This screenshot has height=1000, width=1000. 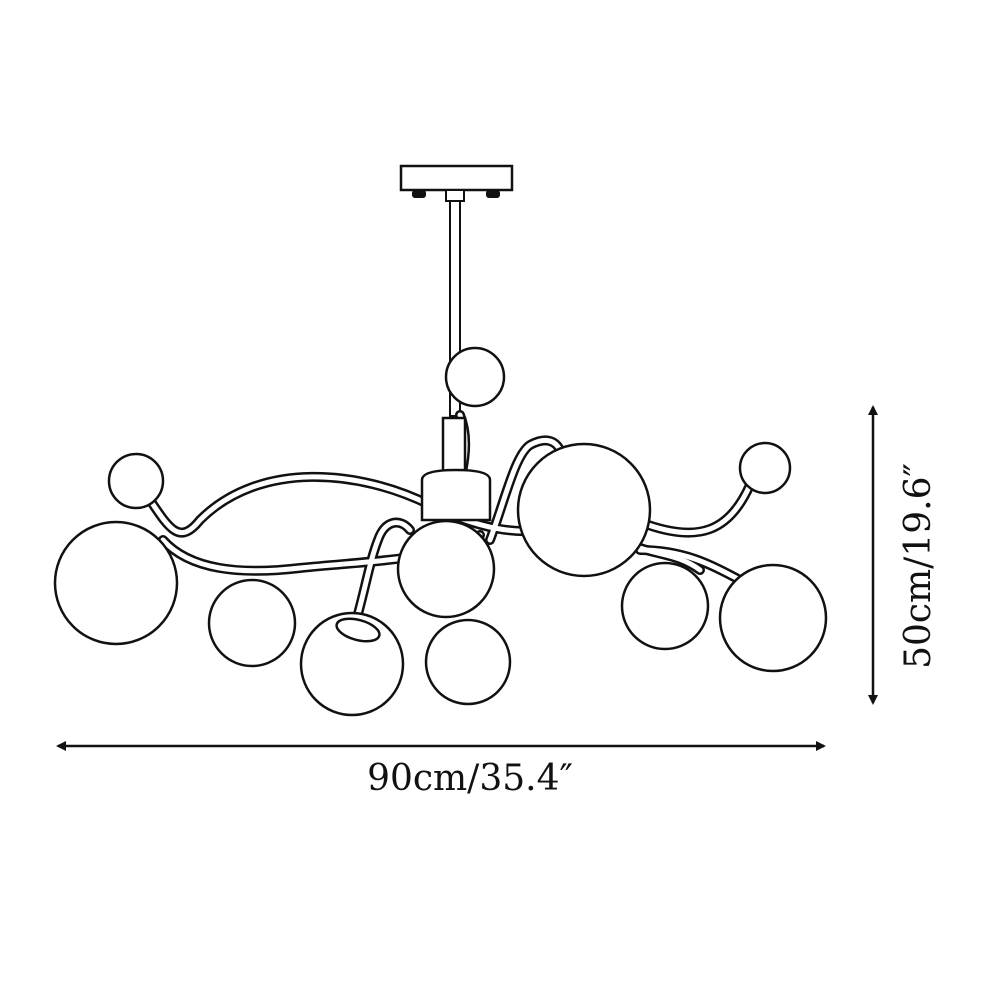 What do you see at coordinates (470, 778) in the screenshot?
I see `width-label: 90cm/35.4″` at bounding box center [470, 778].